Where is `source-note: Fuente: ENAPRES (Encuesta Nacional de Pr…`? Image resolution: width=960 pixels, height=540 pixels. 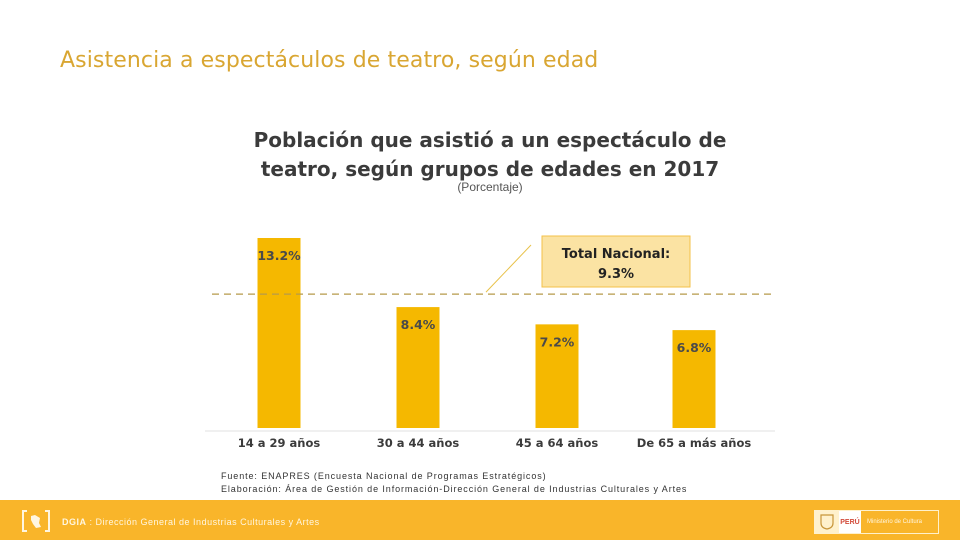
source-note: Fuente: ENAPRES (Encuesta Nacional de Pr… is located at coordinates (384, 476).